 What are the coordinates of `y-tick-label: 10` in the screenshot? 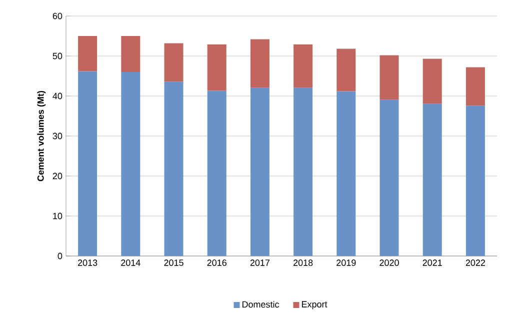 It's located at (57, 216).